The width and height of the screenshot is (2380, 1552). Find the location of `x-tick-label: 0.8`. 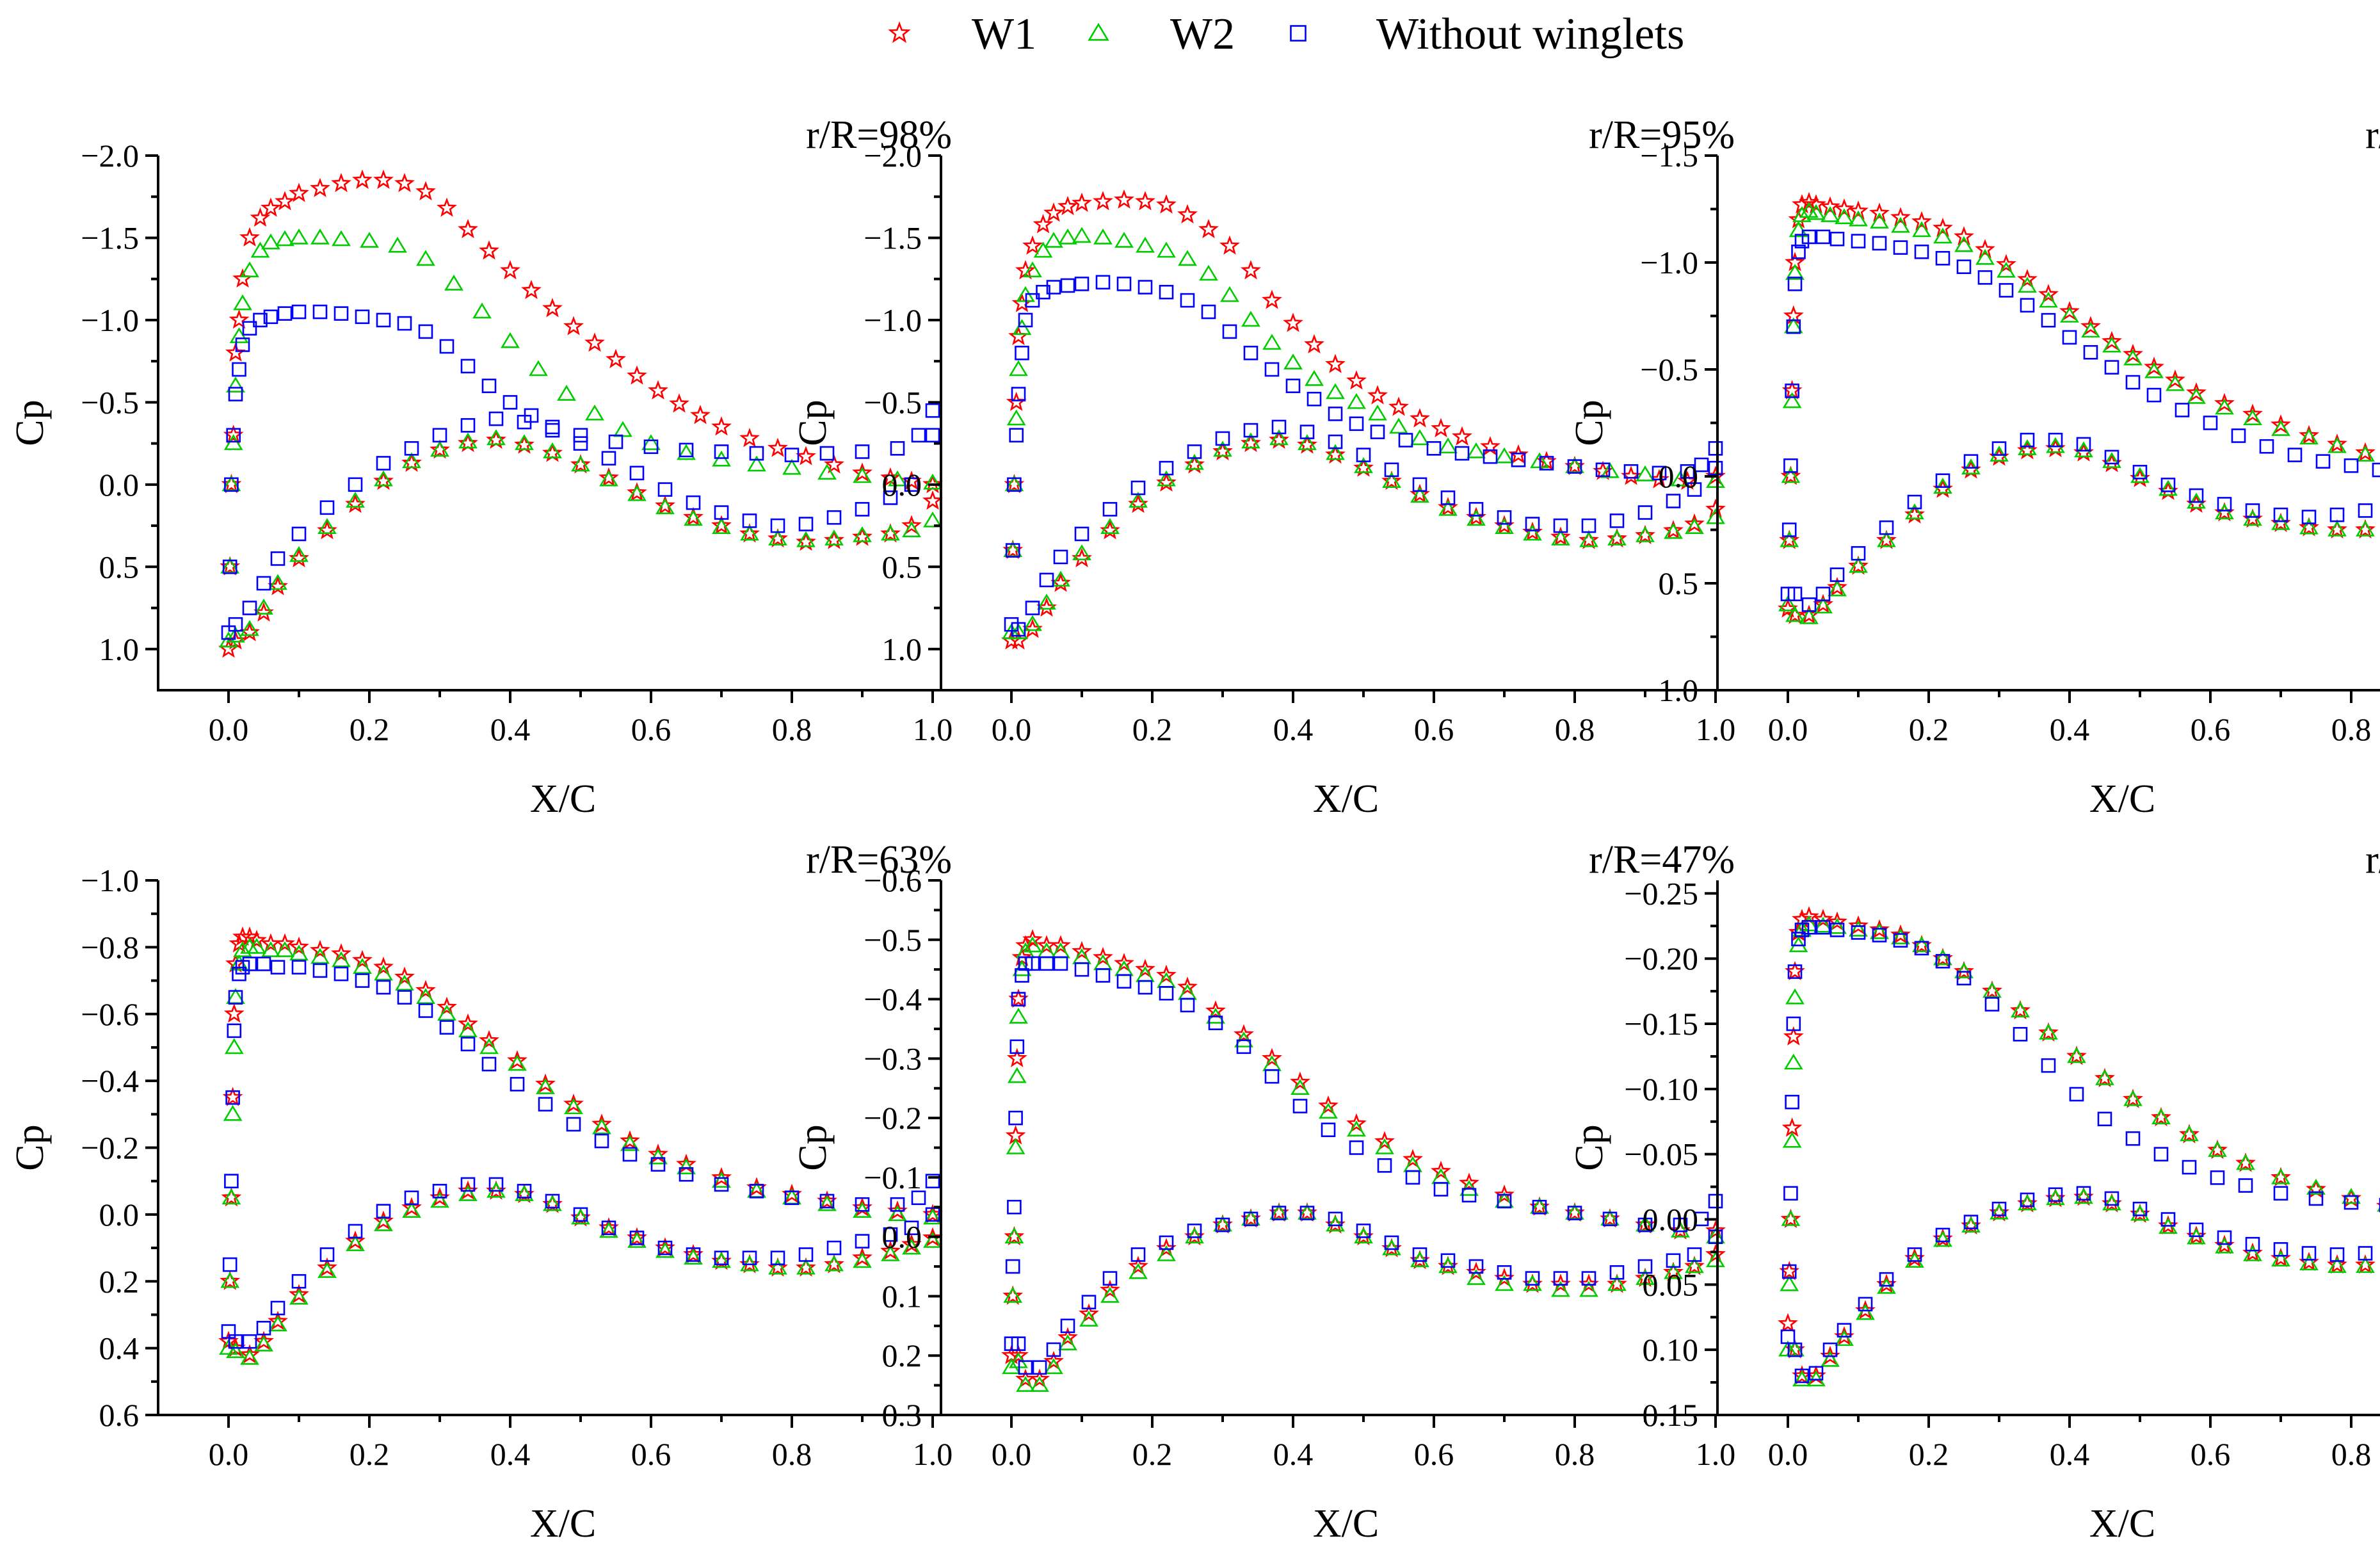

x-tick-label: 0.8 is located at coordinates (792, 729).